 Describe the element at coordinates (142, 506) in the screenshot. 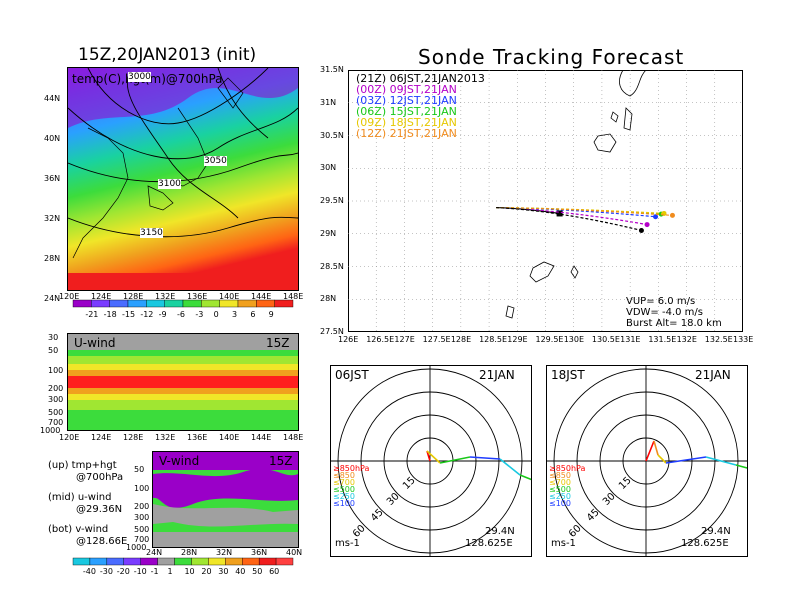

I see `v-pressure-tick: 200` at that location.